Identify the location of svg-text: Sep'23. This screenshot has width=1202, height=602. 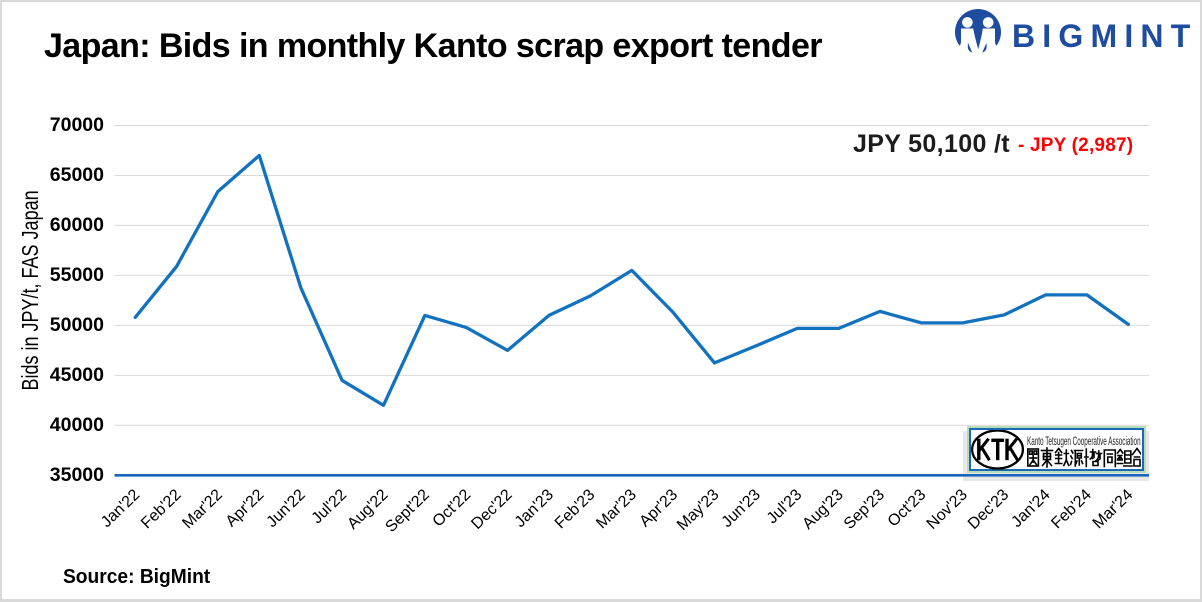
(864, 509).